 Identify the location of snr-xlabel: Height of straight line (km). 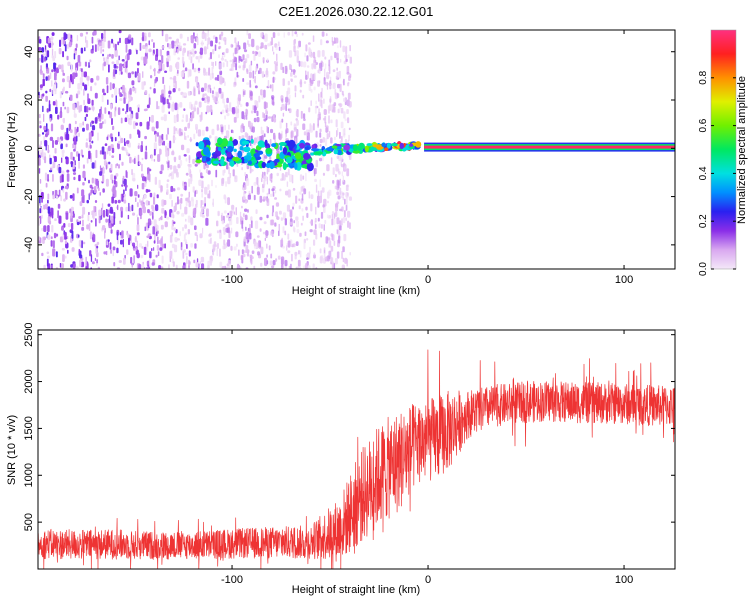
(356, 590).